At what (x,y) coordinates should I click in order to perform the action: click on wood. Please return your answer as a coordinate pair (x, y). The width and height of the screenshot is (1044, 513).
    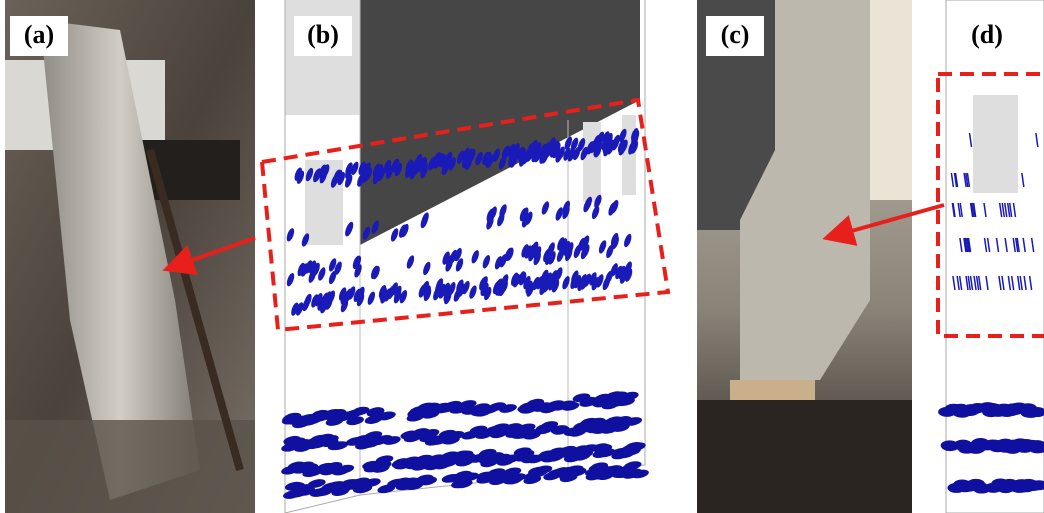
    Looking at the image, I should click on (772, 390).